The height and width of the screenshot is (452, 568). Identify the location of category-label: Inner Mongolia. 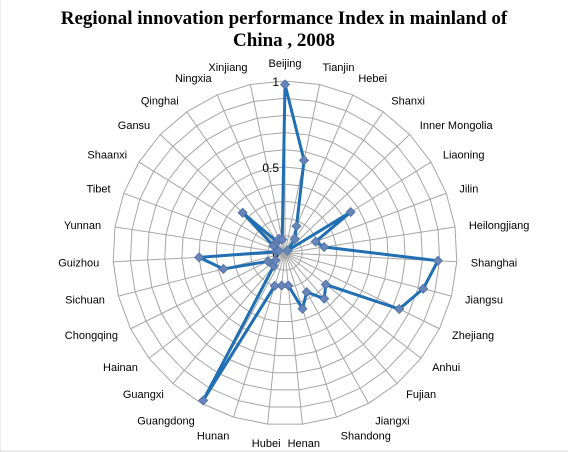
(457, 126).